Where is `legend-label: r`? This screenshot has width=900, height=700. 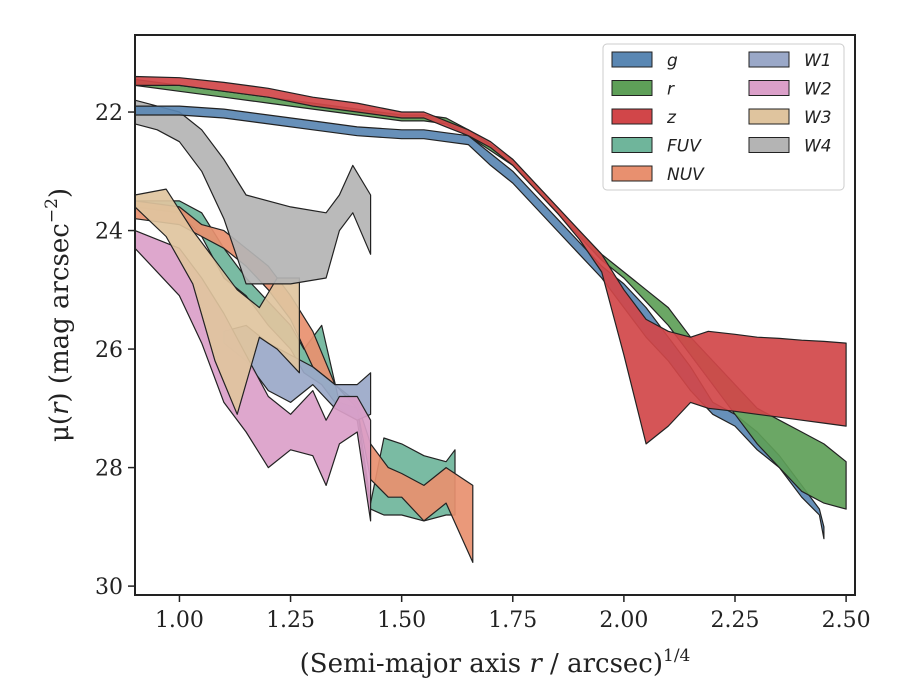
legend-label: r is located at coordinates (671, 90).